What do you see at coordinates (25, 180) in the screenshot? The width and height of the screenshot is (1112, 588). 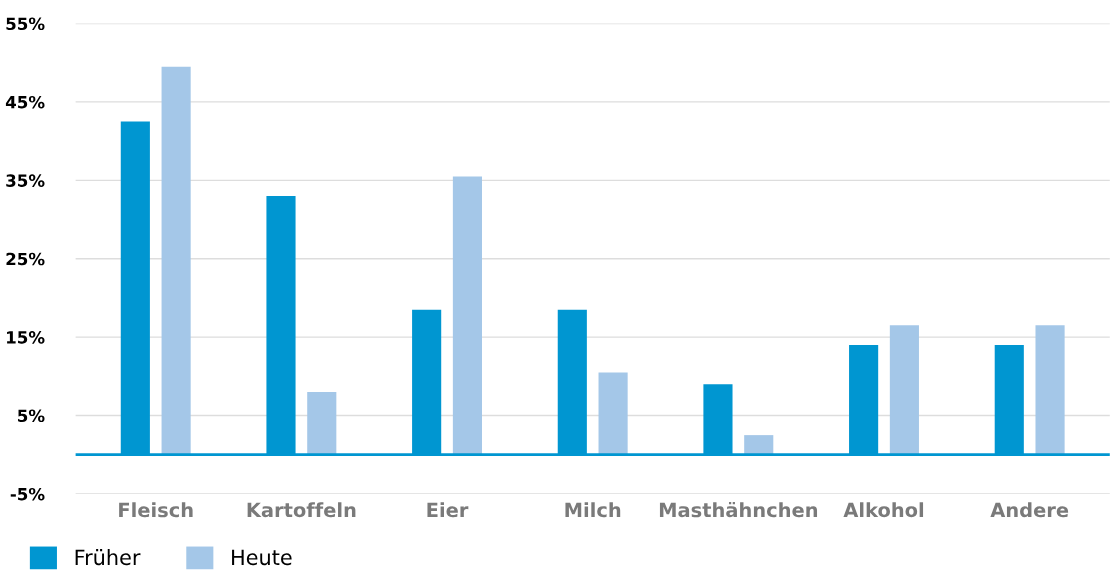 I see `y-tick-label: 35%` at bounding box center [25, 180].